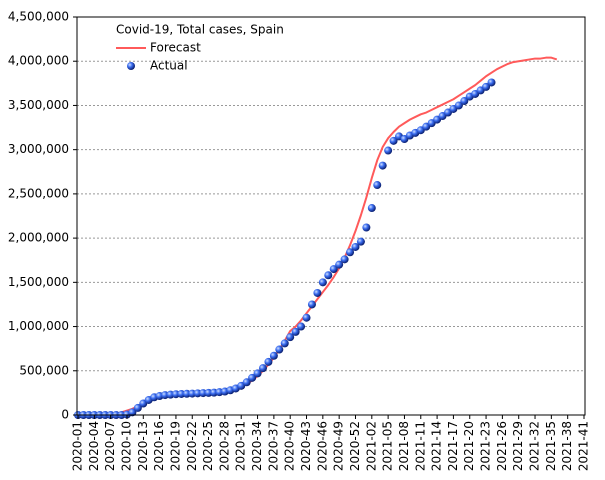 This screenshot has width=605, height=480. Describe the element at coordinates (169, 66) in the screenshot. I see `legend-label: Actual` at that location.